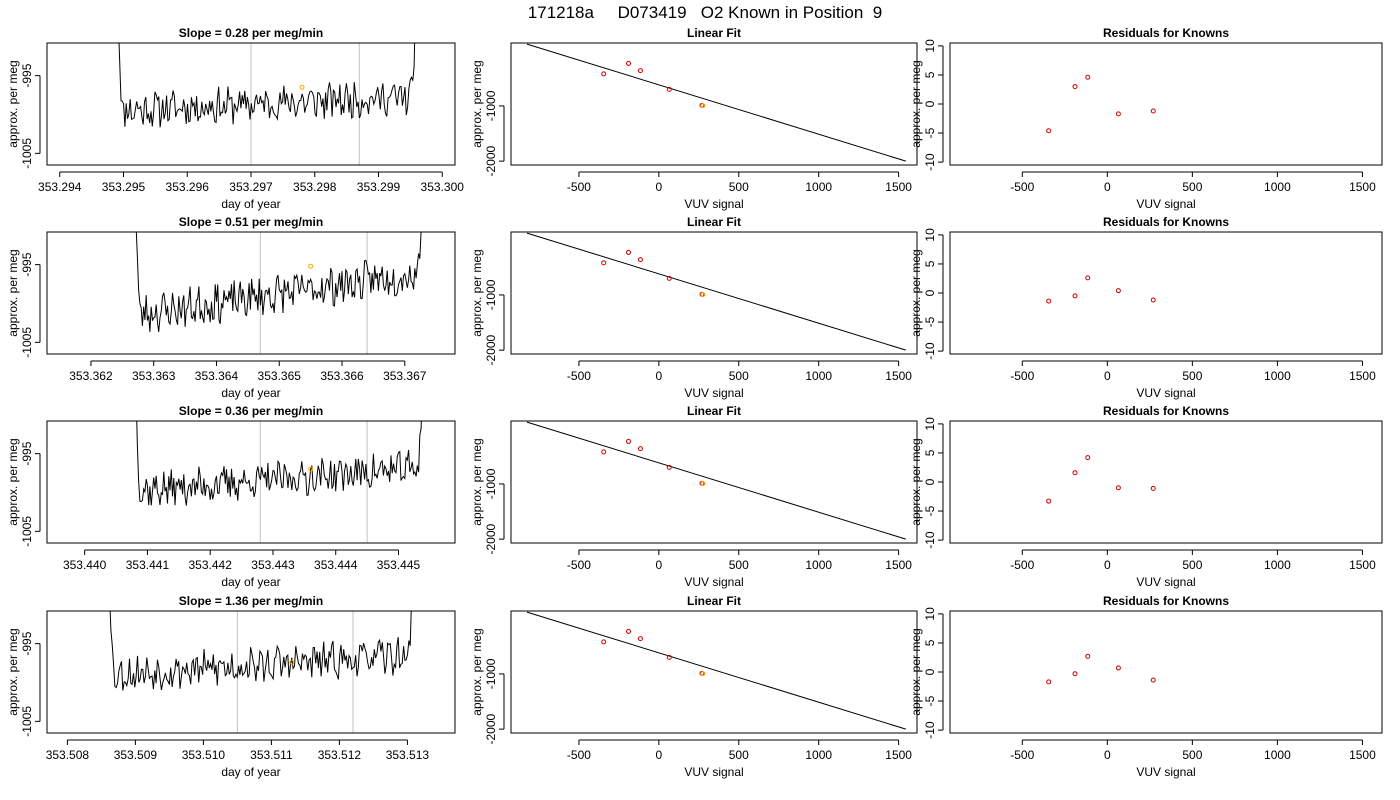 The height and width of the screenshot is (800, 1400). What do you see at coordinates (251, 187) in the screenshot?
I see `x-tick-label: 353.297` at bounding box center [251, 187].